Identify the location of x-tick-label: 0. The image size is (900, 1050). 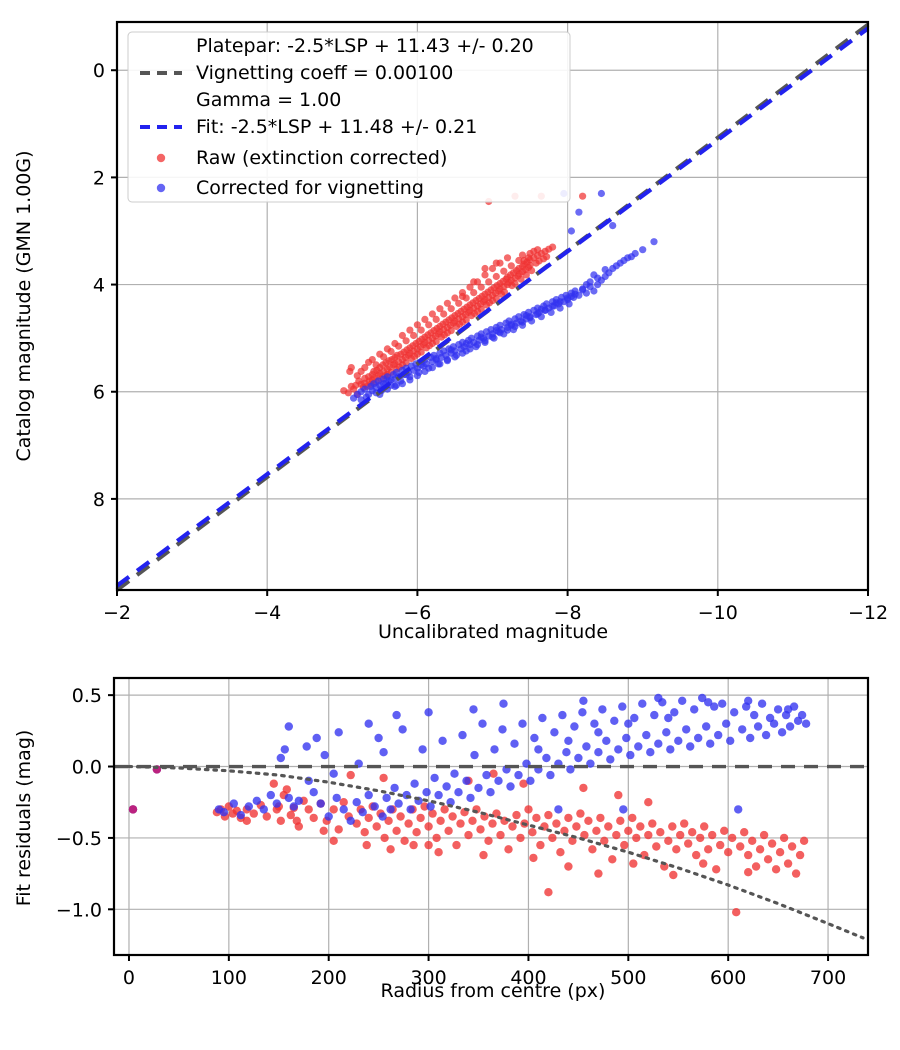
(129, 978).